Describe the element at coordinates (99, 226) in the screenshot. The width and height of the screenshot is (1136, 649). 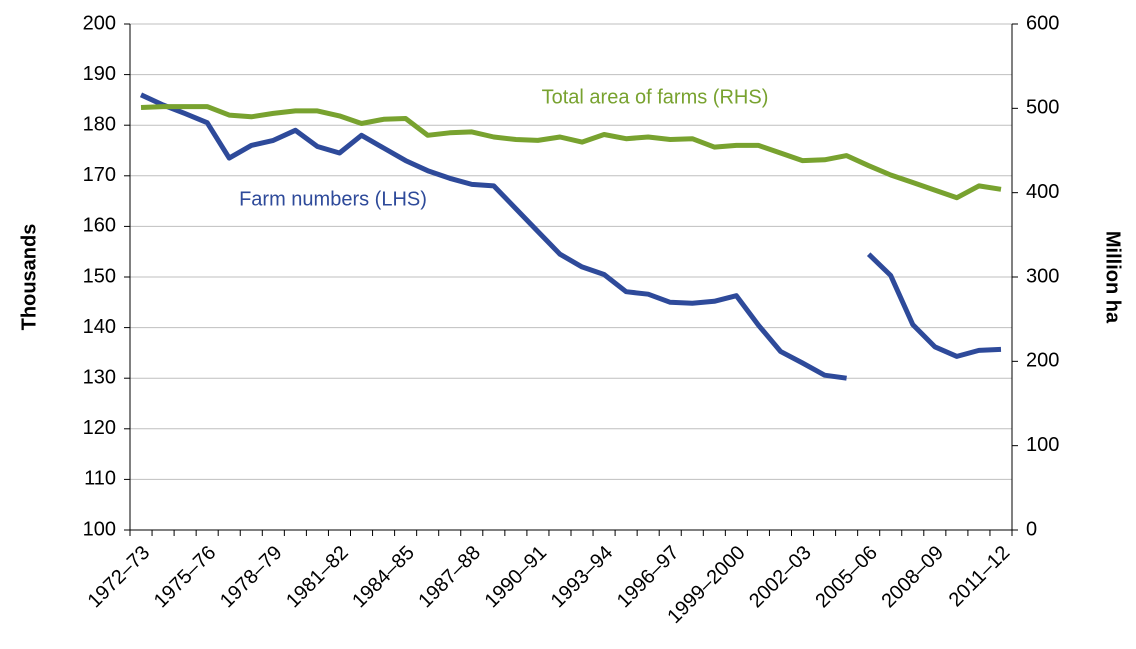
I see `y-tick-label: 160` at that location.